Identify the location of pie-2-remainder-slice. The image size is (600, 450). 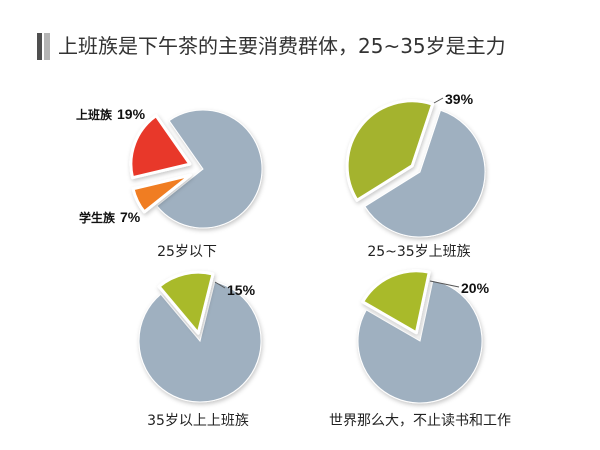
(425, 173).